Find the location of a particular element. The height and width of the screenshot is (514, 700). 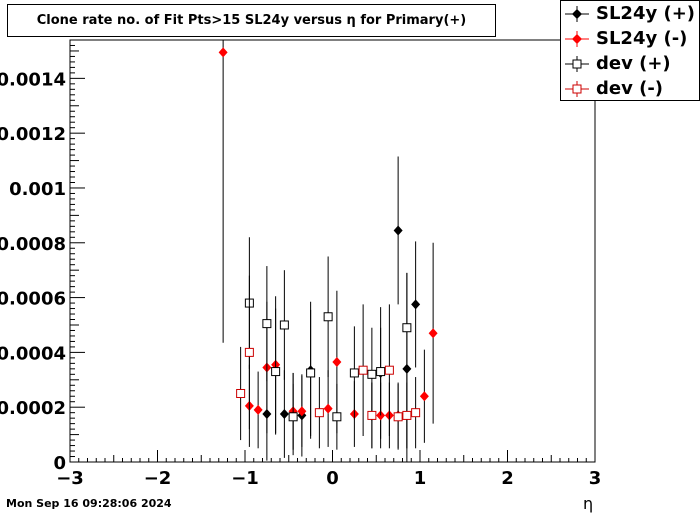

legend-label-sl24y-minus: SL24y (-) is located at coordinates (642, 38).